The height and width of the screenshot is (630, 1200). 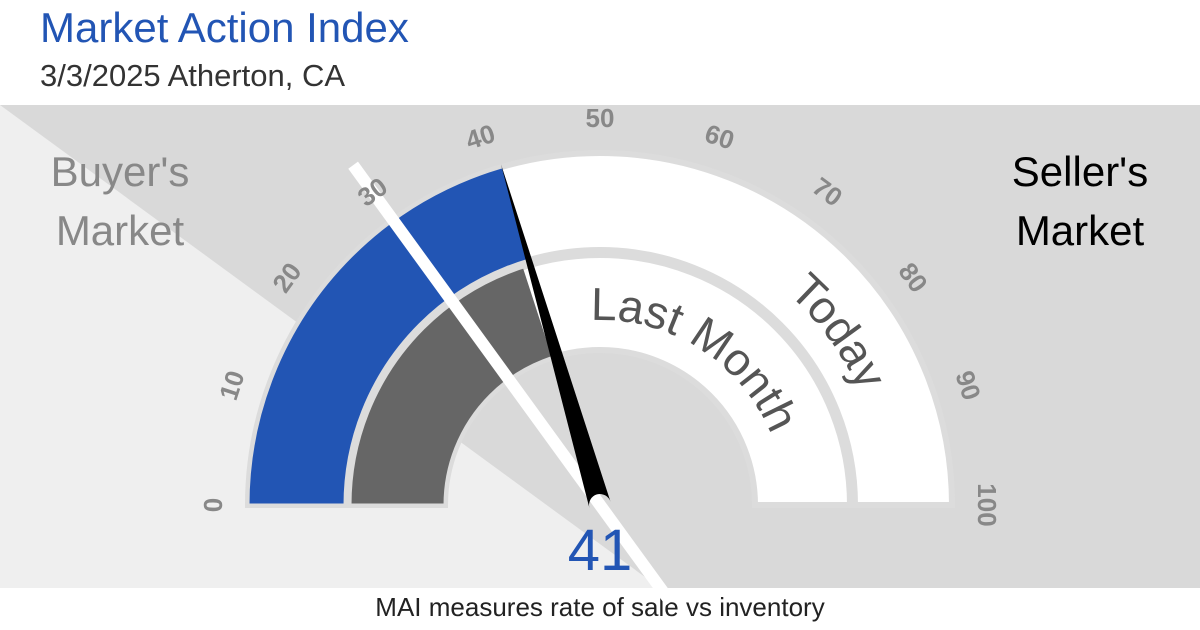 What do you see at coordinates (555, 336) in the screenshot?
I see `needle` at bounding box center [555, 336].